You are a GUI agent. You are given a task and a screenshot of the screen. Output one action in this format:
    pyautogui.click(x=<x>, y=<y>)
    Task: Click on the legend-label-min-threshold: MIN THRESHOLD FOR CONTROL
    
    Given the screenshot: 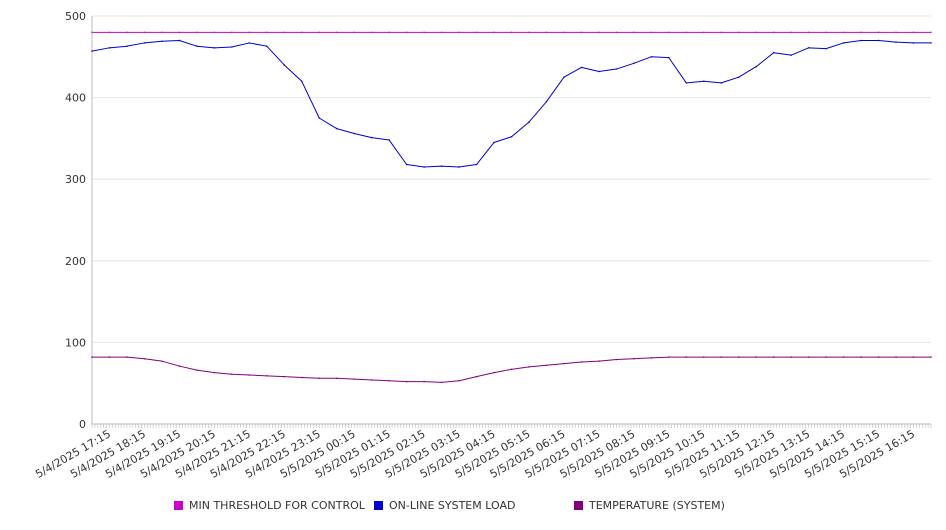 What is the action you would take?
    pyautogui.click(x=277, y=505)
    